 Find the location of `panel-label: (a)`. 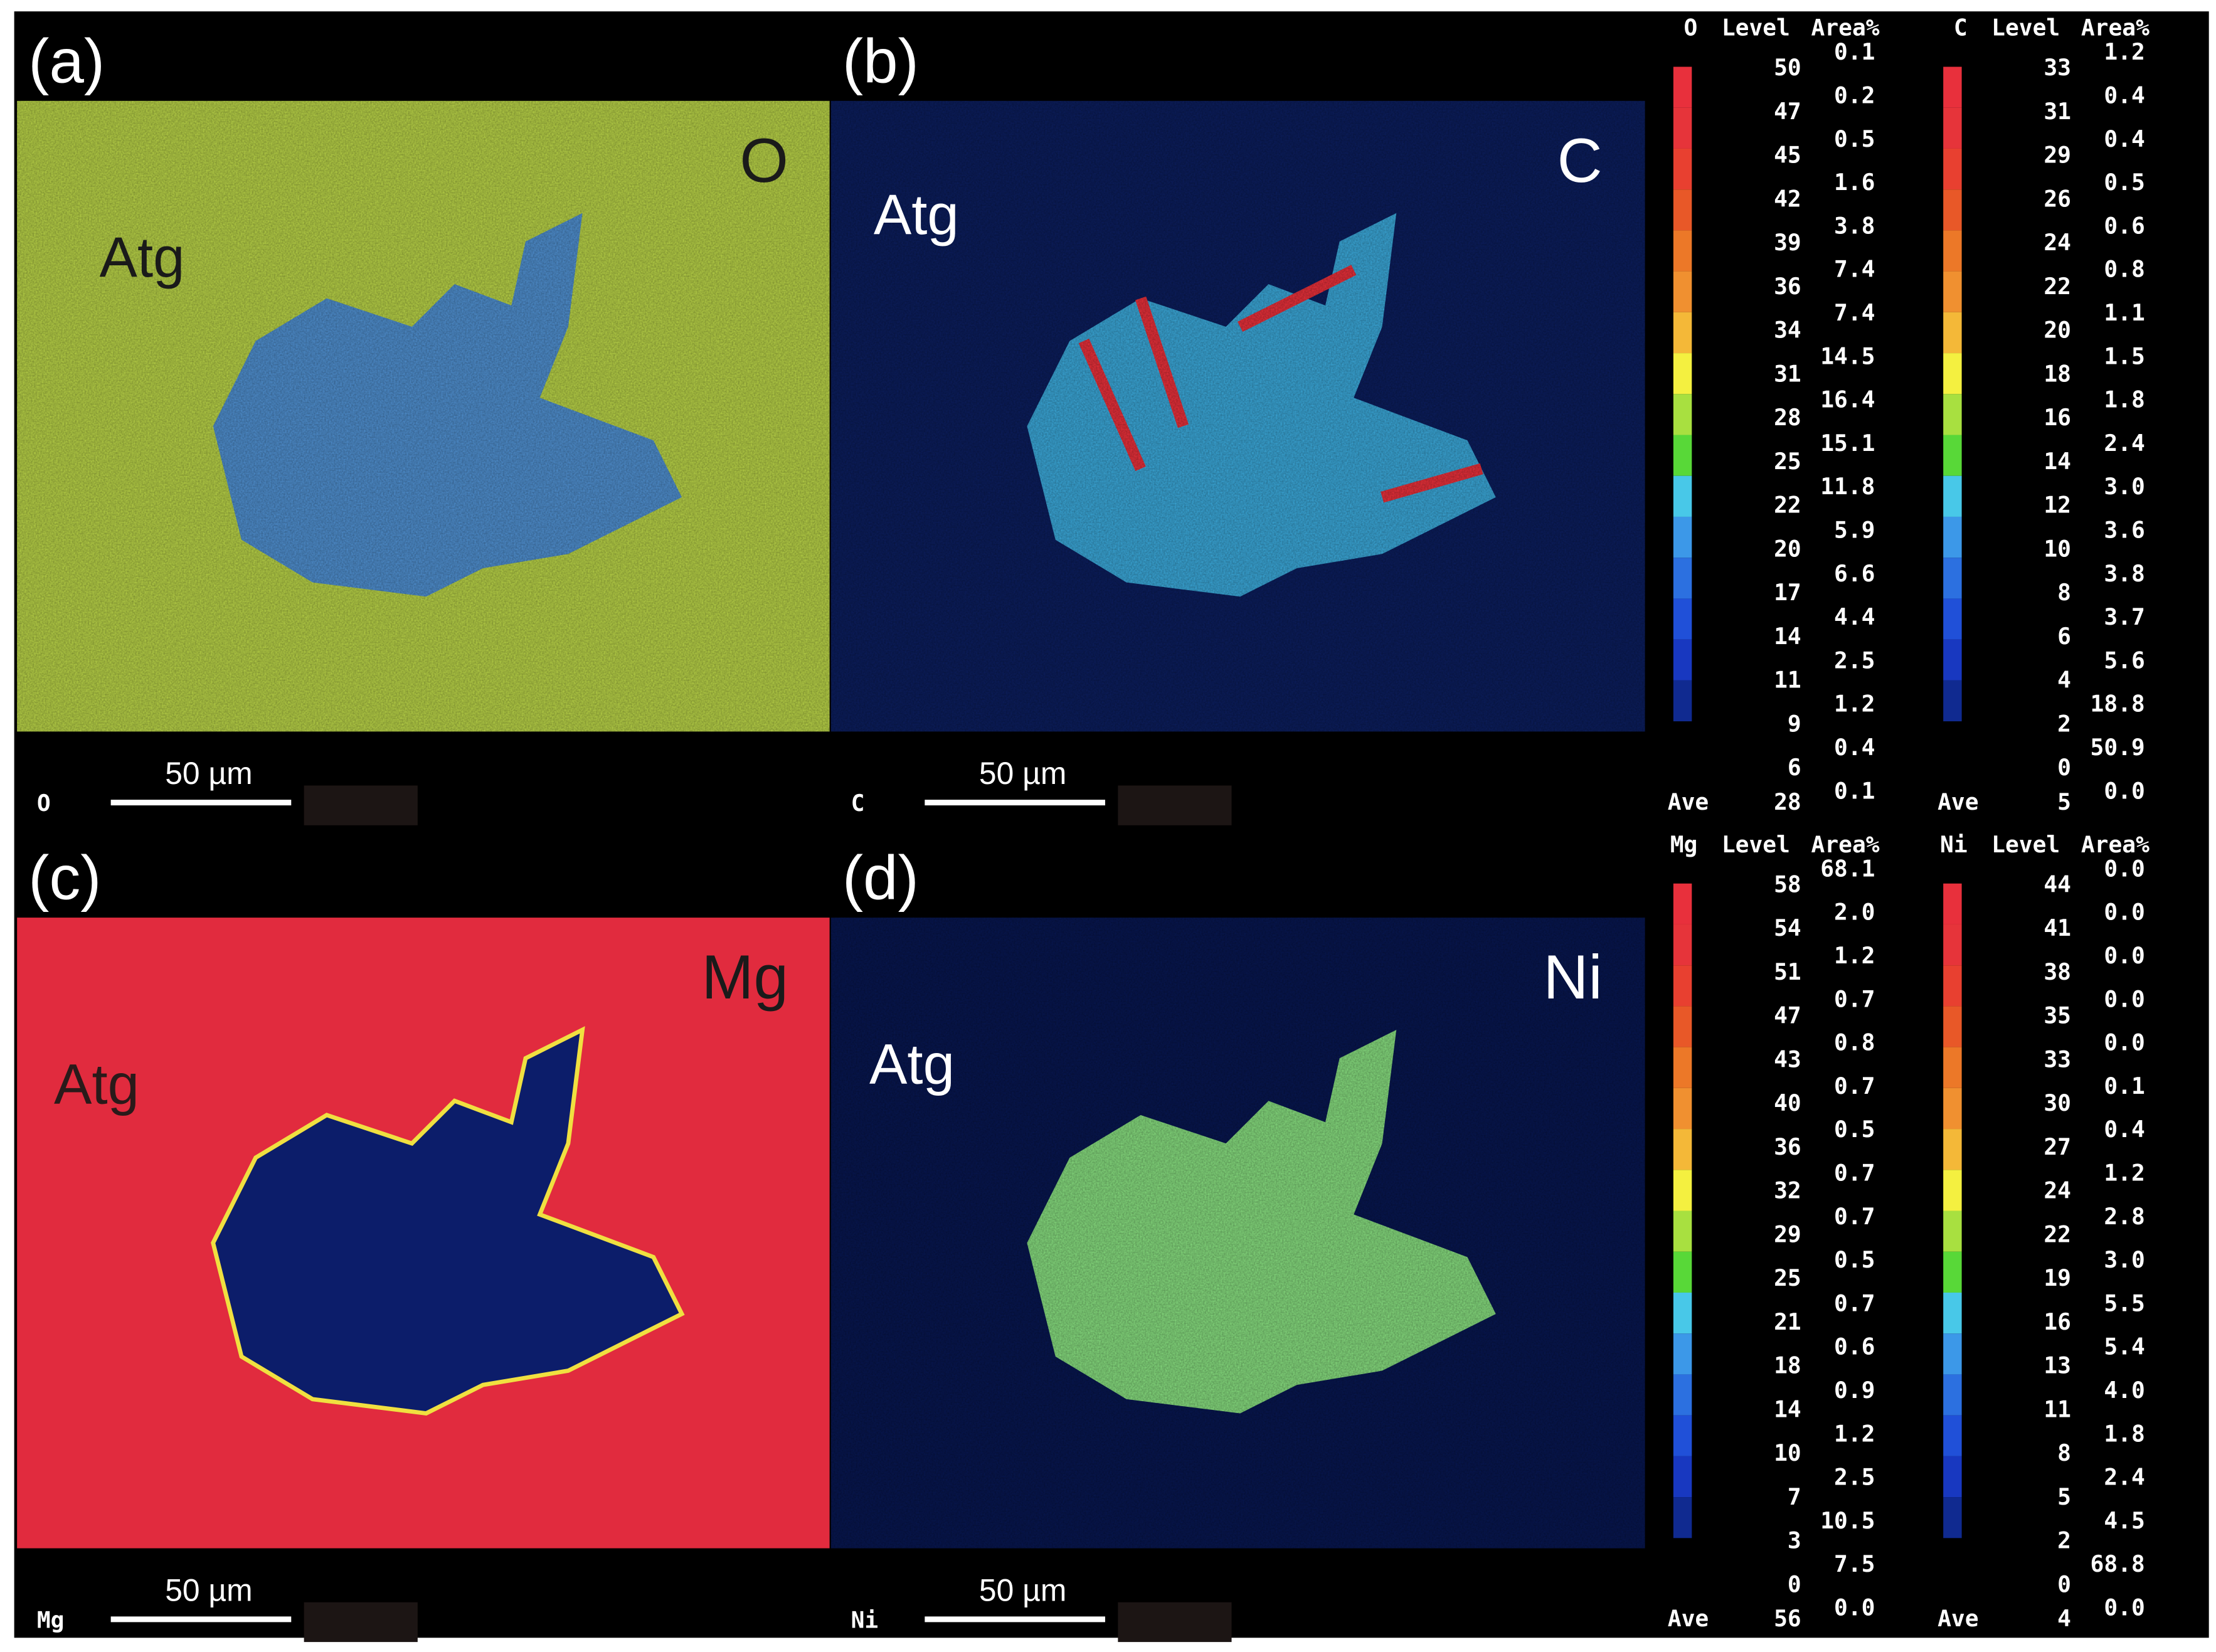

panel-label: (a) is located at coordinates (66, 61).